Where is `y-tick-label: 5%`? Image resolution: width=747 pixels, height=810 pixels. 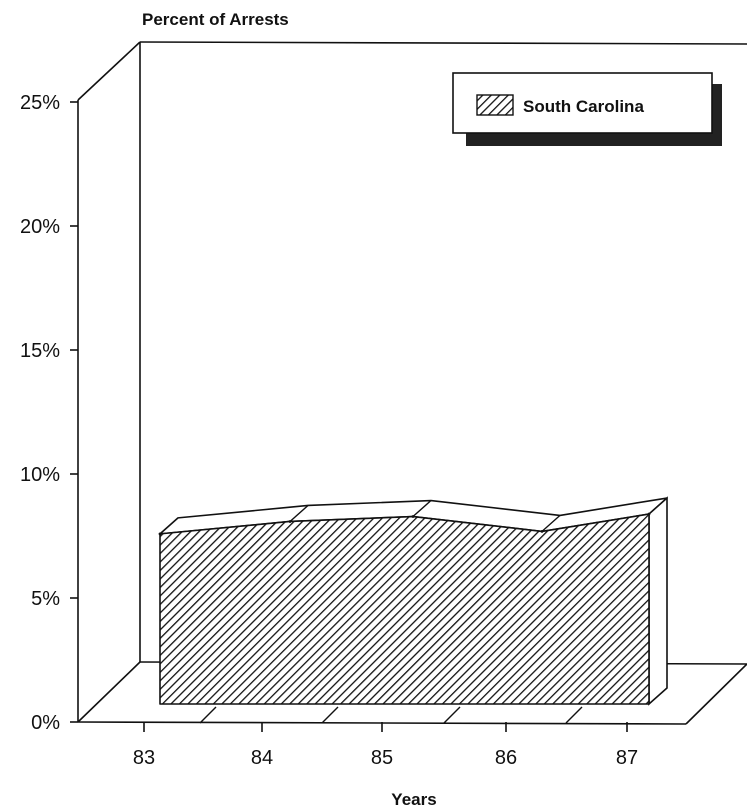
y-tick-label: 5% is located at coordinates (45, 599).